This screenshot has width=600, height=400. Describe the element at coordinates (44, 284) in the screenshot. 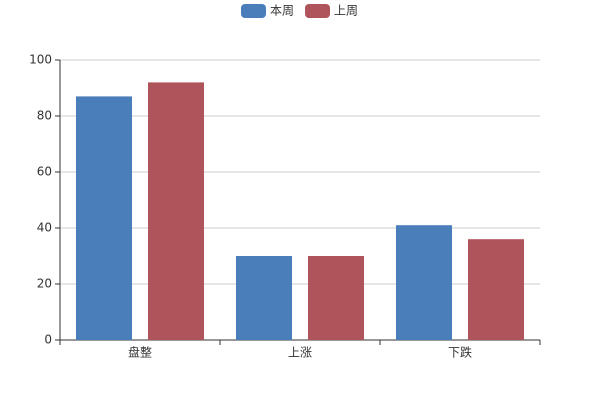

I see `y-tick-label: 20` at that location.